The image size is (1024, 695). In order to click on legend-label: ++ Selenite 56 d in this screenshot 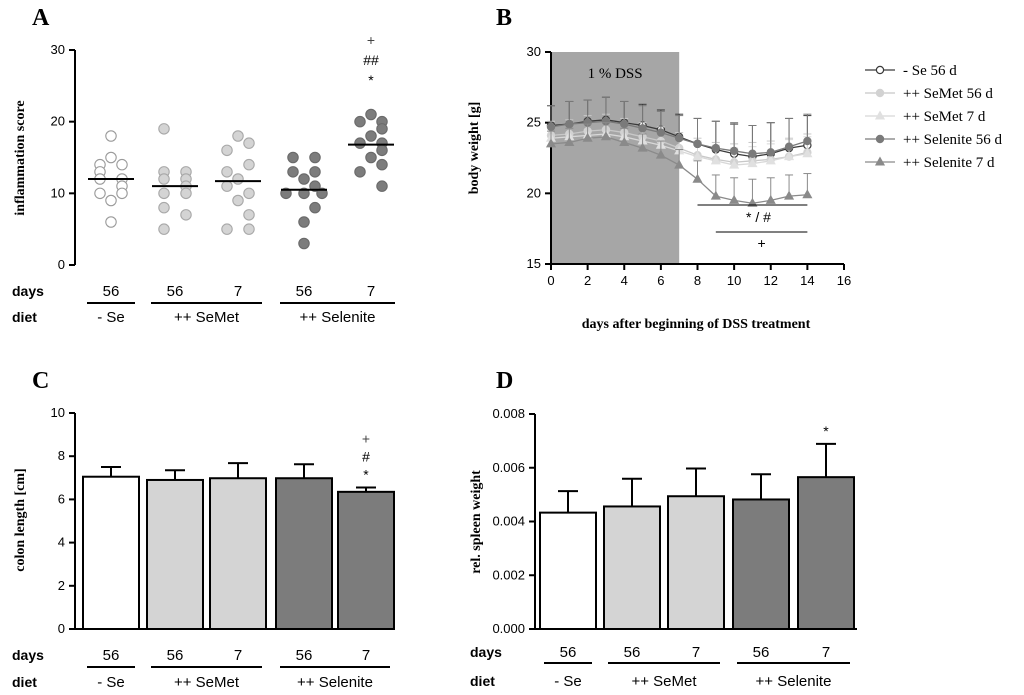, I will do `click(952, 140)`.